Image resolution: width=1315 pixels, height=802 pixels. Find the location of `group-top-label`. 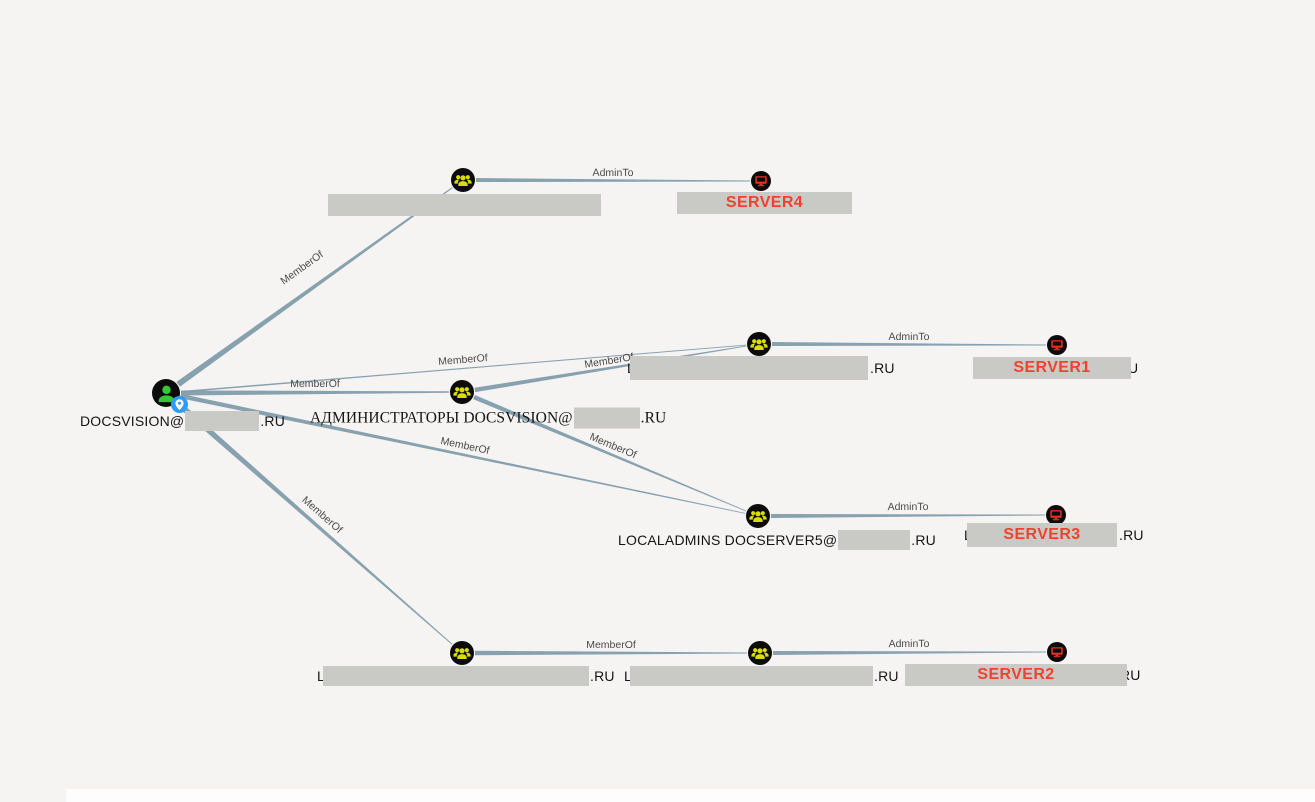

group-top-label is located at coordinates (464, 205).